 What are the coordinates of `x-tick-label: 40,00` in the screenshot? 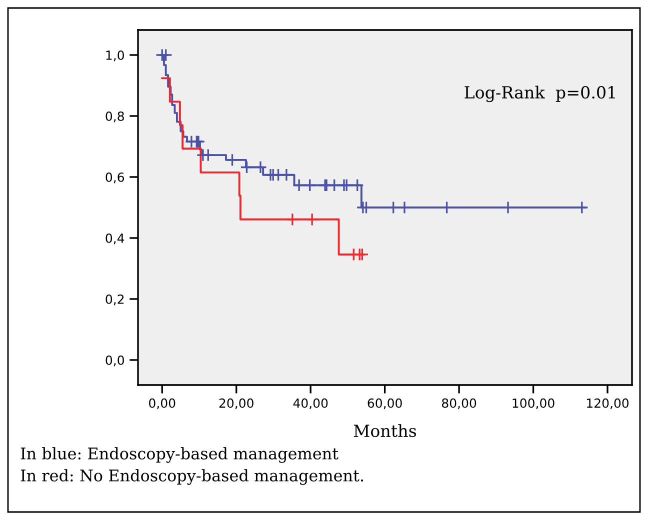 It's located at (310, 404).